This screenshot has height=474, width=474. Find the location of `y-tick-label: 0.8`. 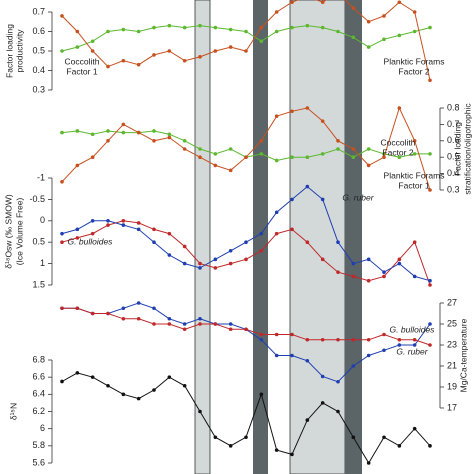

y-tick-label: 0.8 is located at coordinates (453, 107).